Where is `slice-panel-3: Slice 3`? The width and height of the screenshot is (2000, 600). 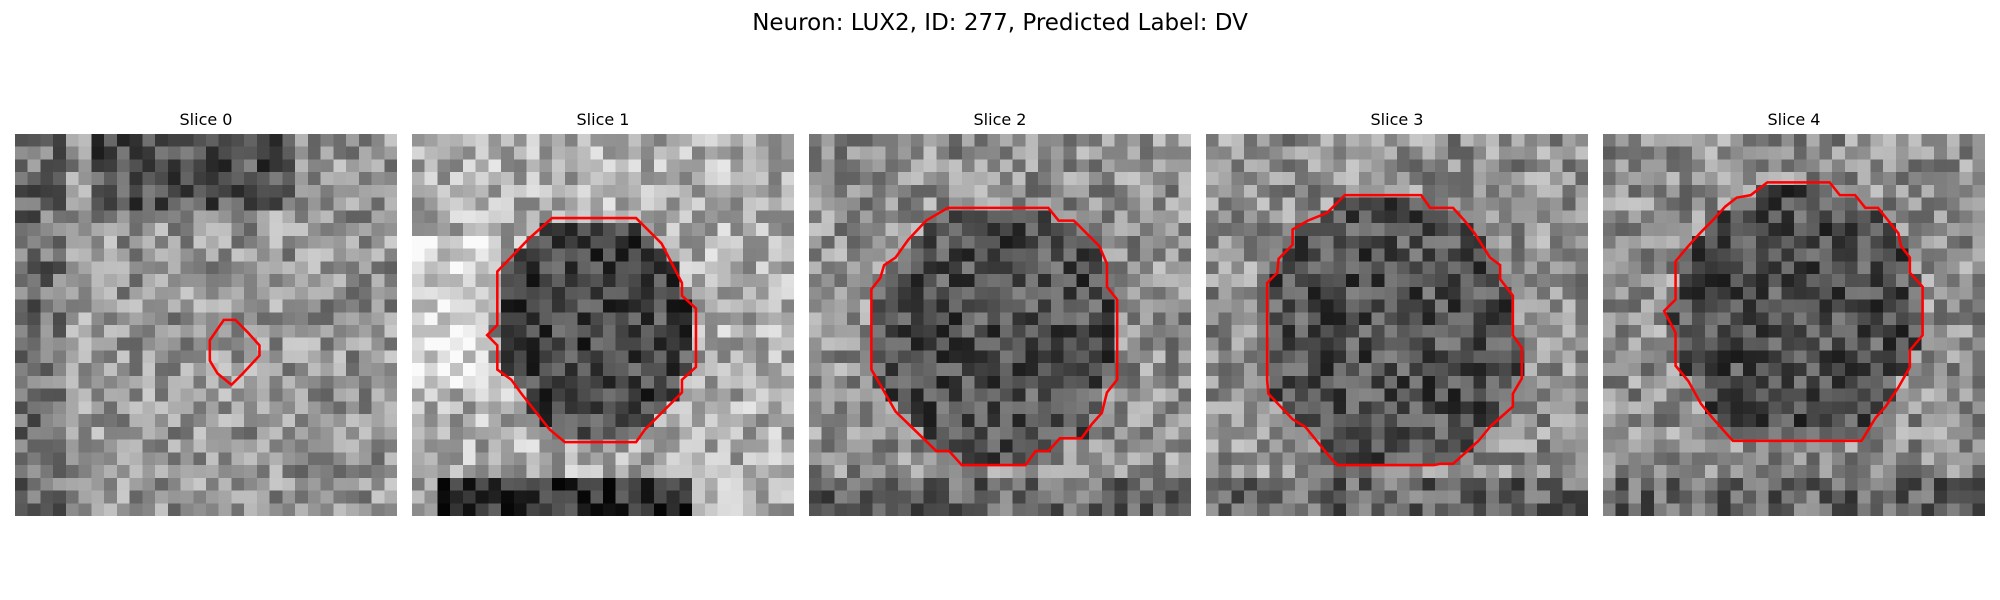 slice-panel-3: Slice 3 is located at coordinates (1397, 313).